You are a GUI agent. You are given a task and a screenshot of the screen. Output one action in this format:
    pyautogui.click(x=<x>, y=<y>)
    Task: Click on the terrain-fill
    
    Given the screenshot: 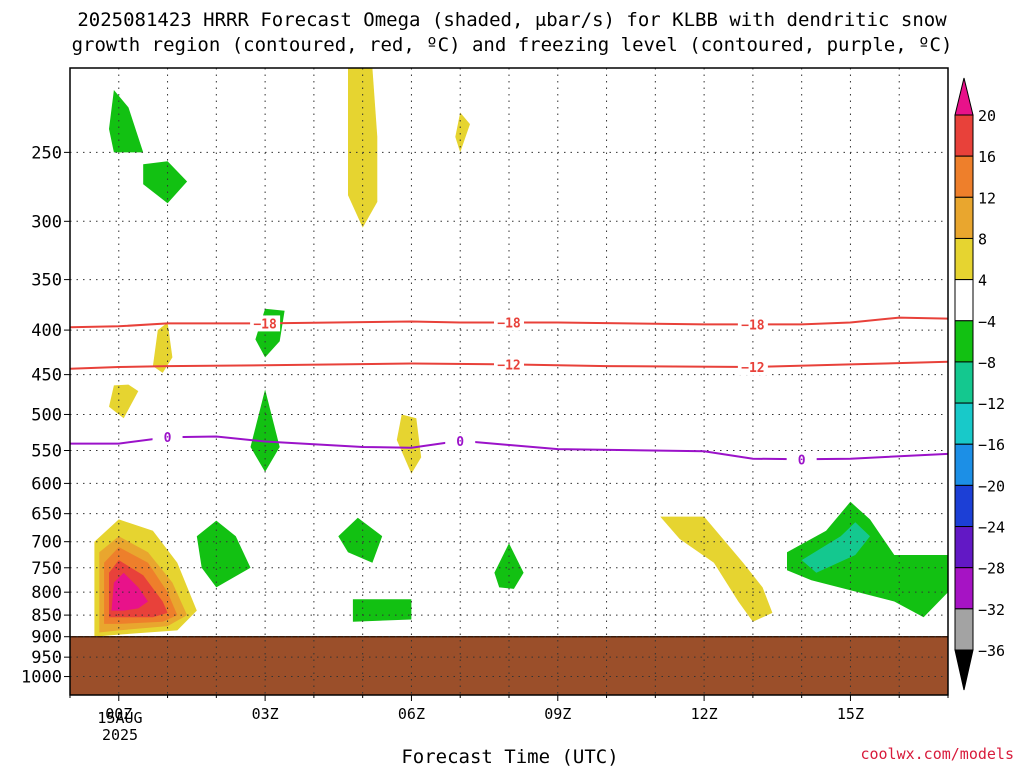 What is the action you would take?
    pyautogui.click(x=509, y=665)
    